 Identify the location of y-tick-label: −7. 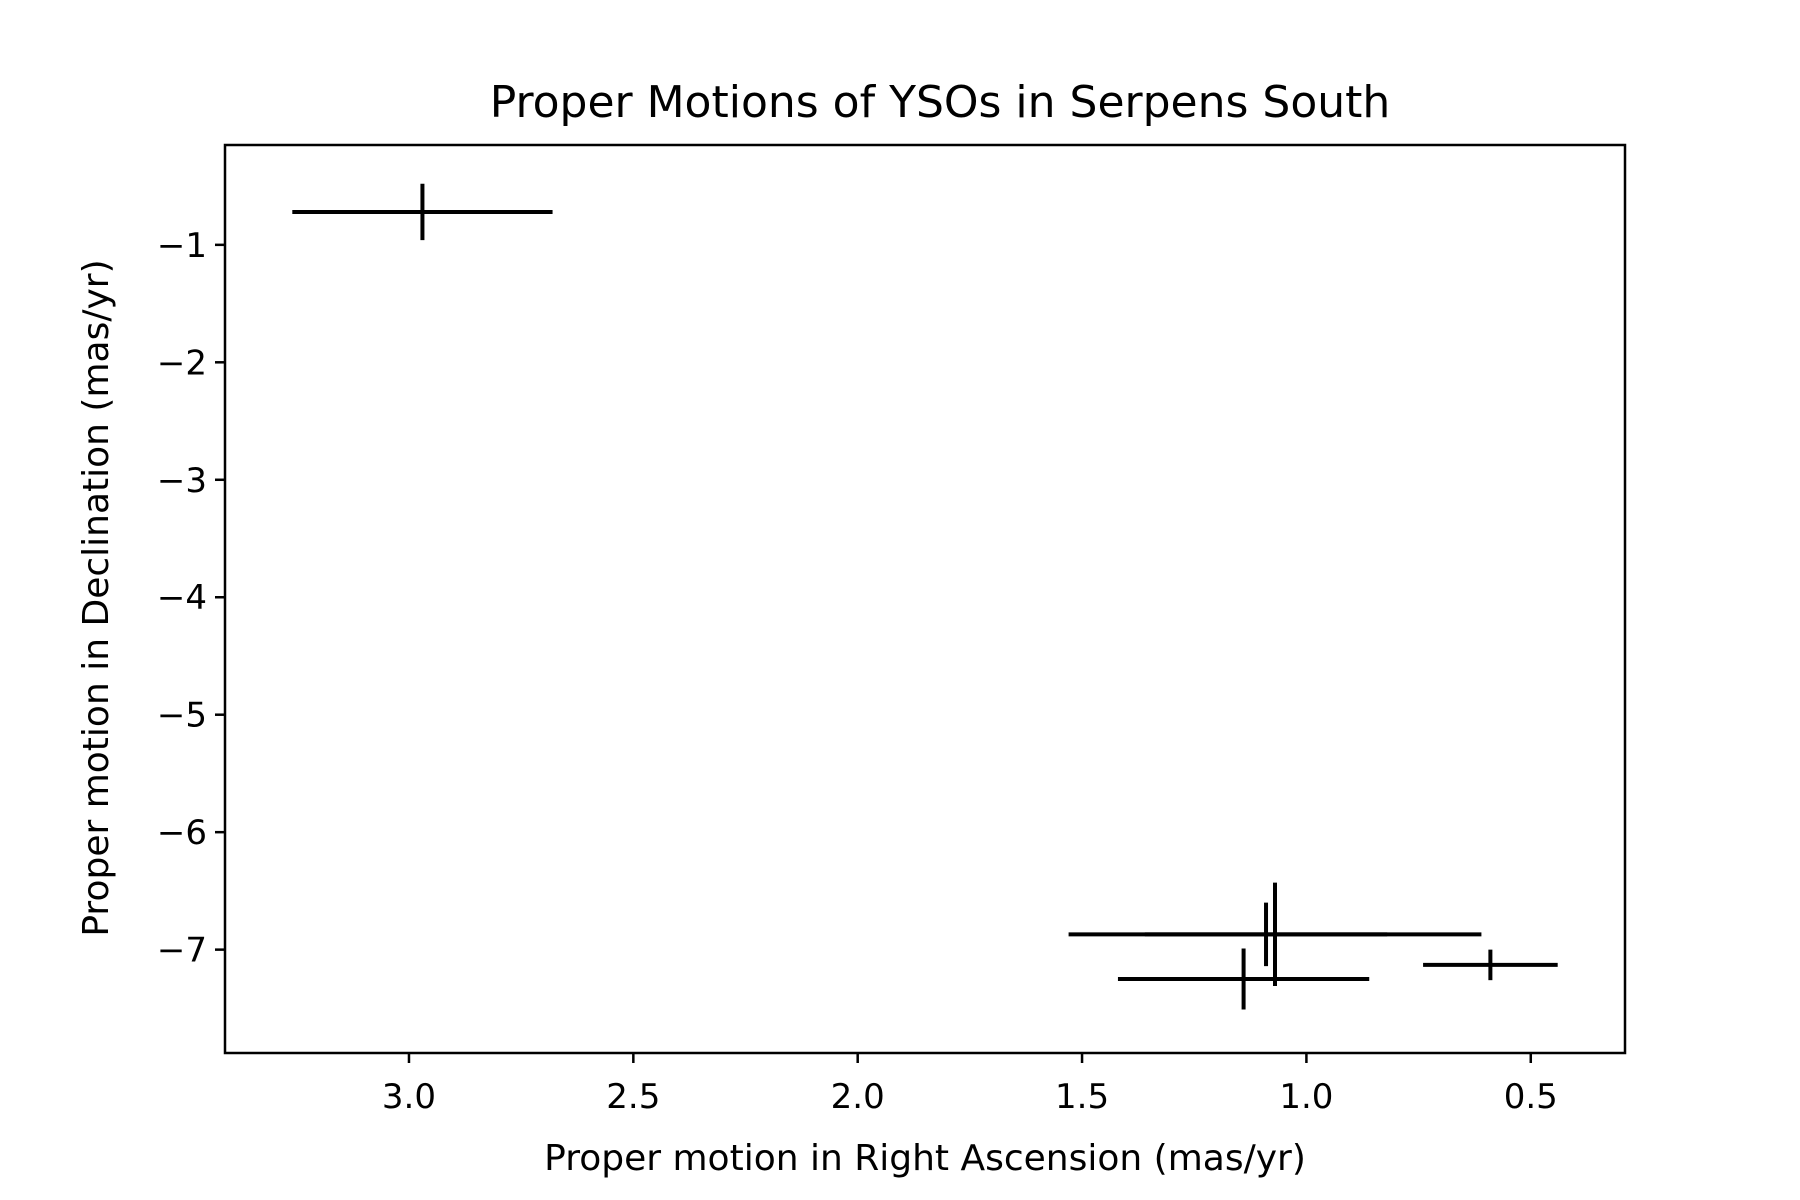
(182, 951).